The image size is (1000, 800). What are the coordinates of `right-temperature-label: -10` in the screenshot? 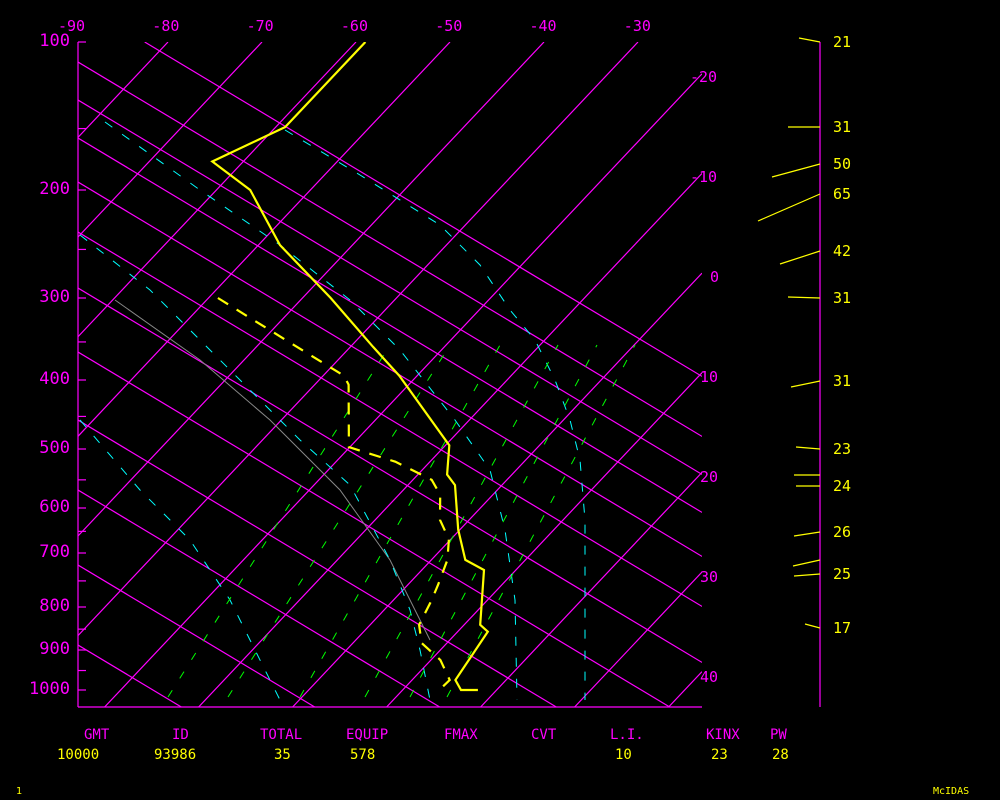 It's located at (704, 177).